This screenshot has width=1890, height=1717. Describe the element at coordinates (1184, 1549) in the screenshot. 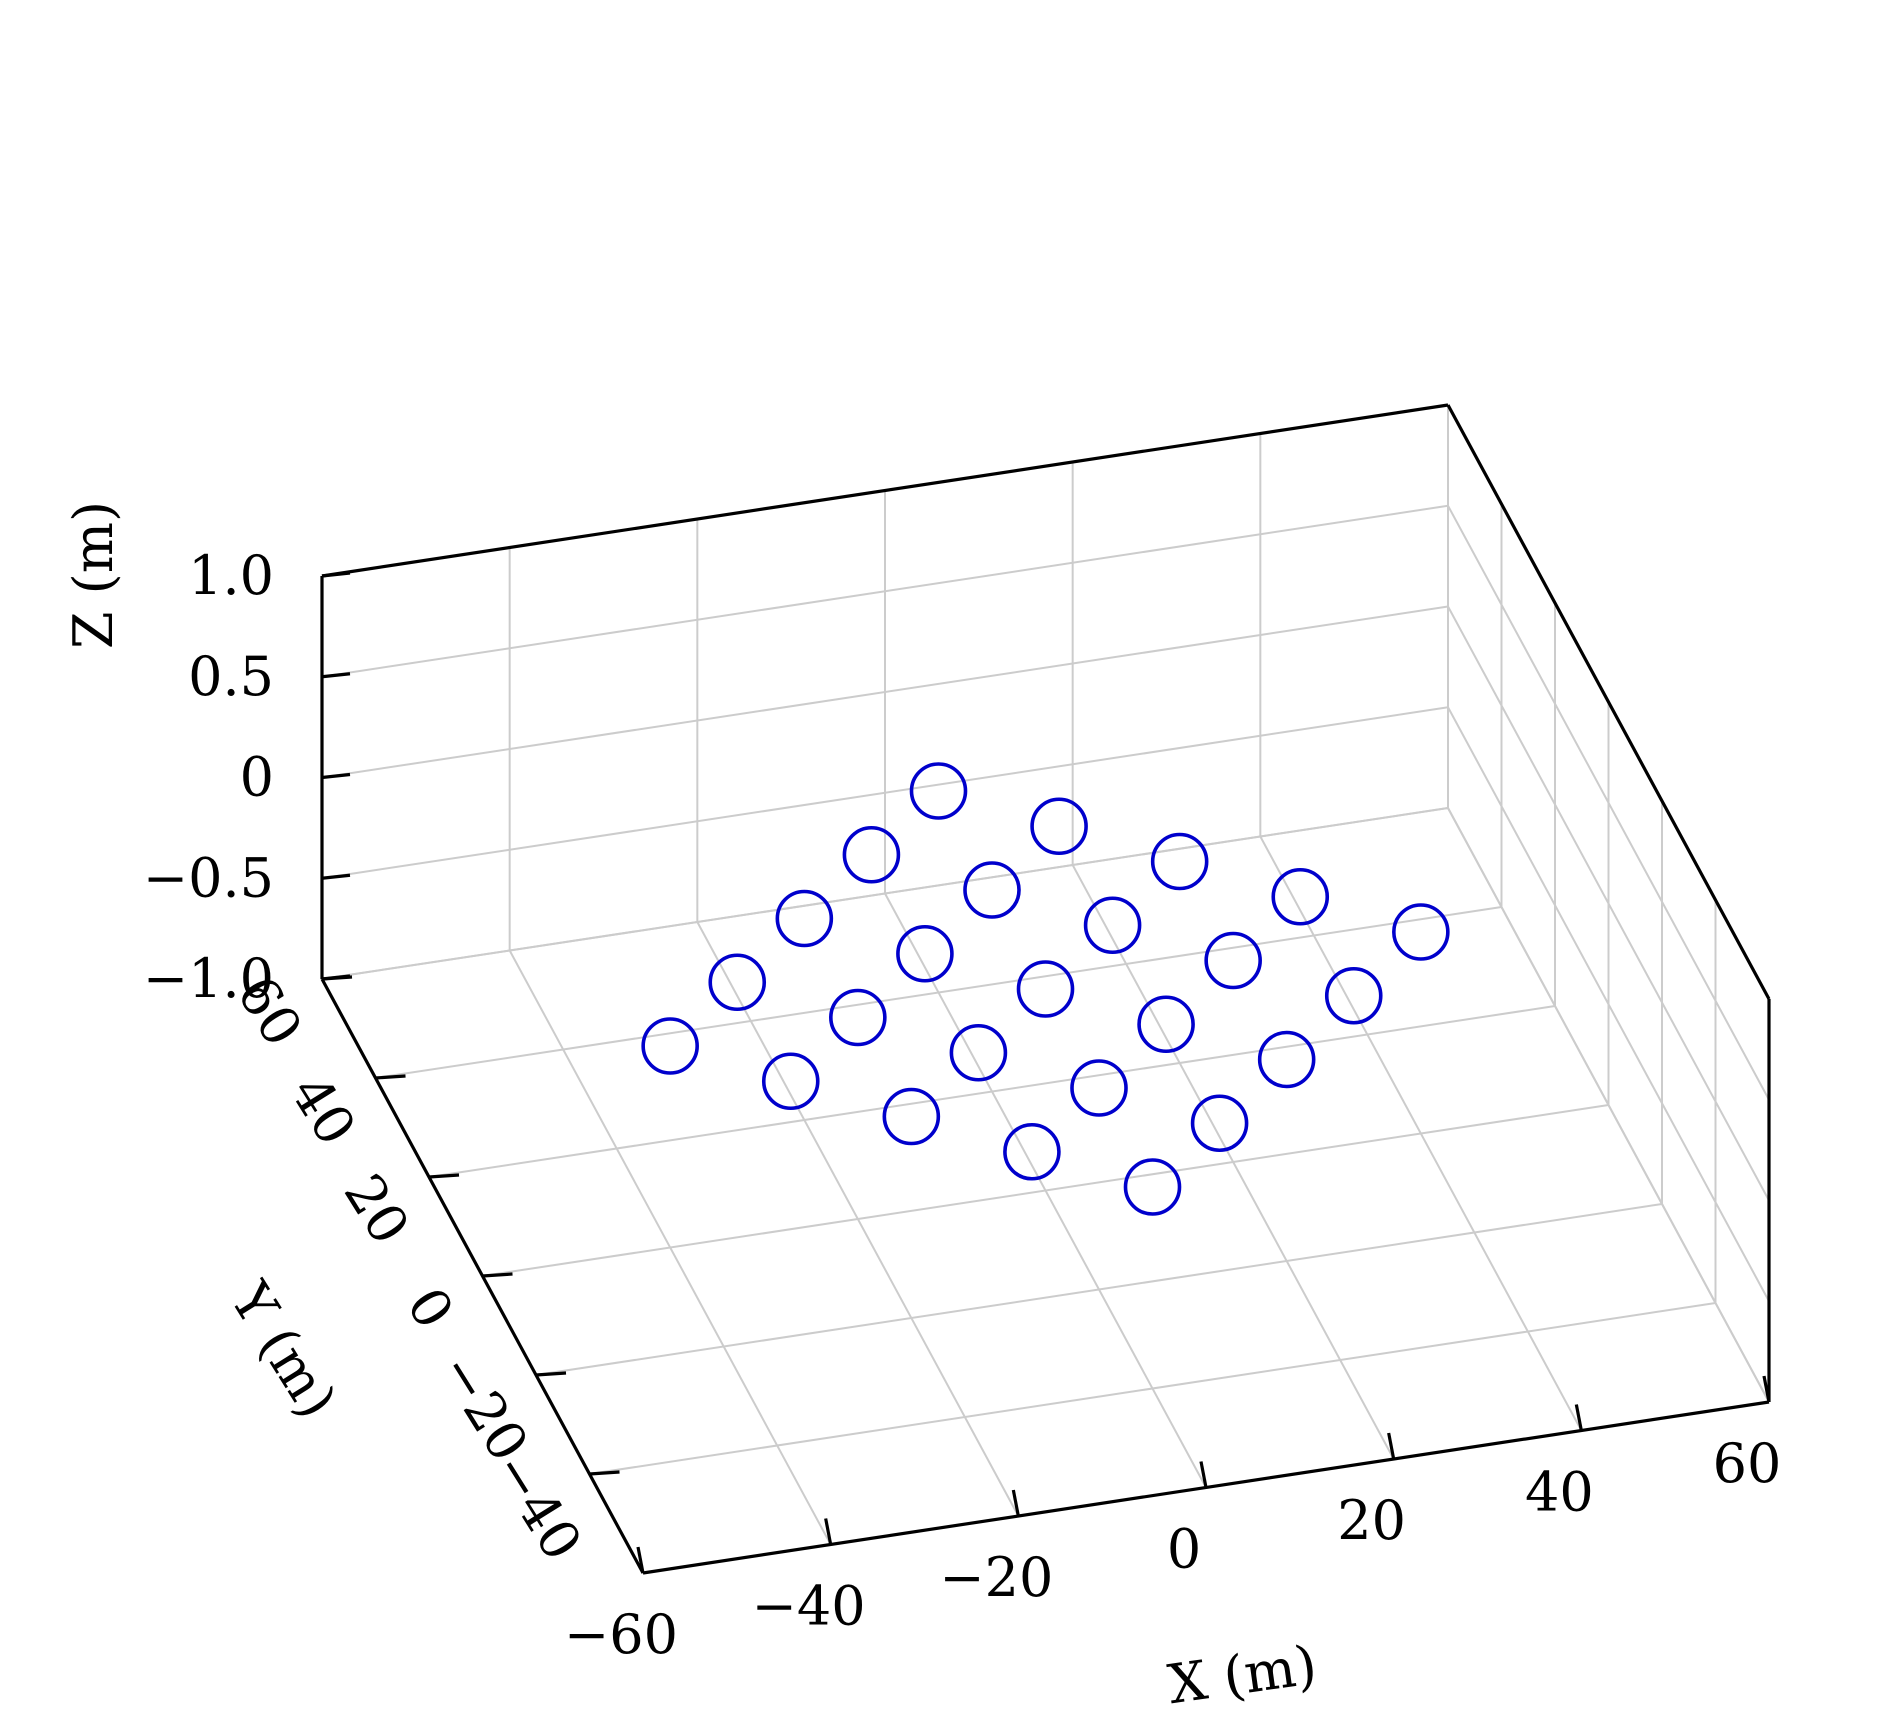

I see `x-tick-label: 0` at that location.